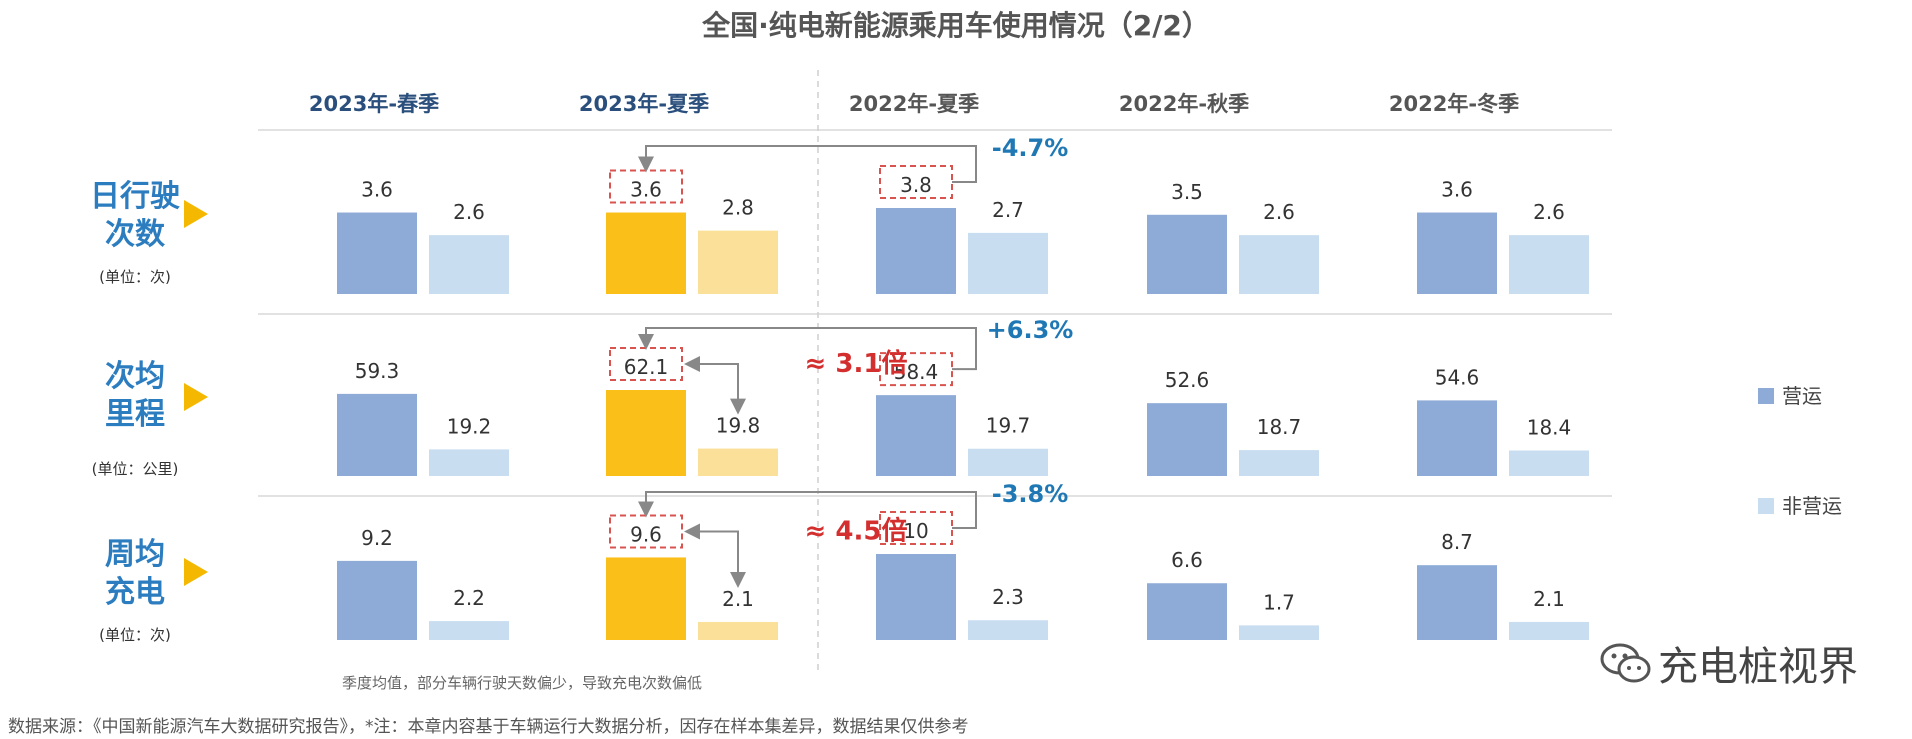 This screenshot has width=1912, height=739. What do you see at coordinates (1766, 396) in the screenshot?
I see `legend-swatch-operating` at bounding box center [1766, 396].